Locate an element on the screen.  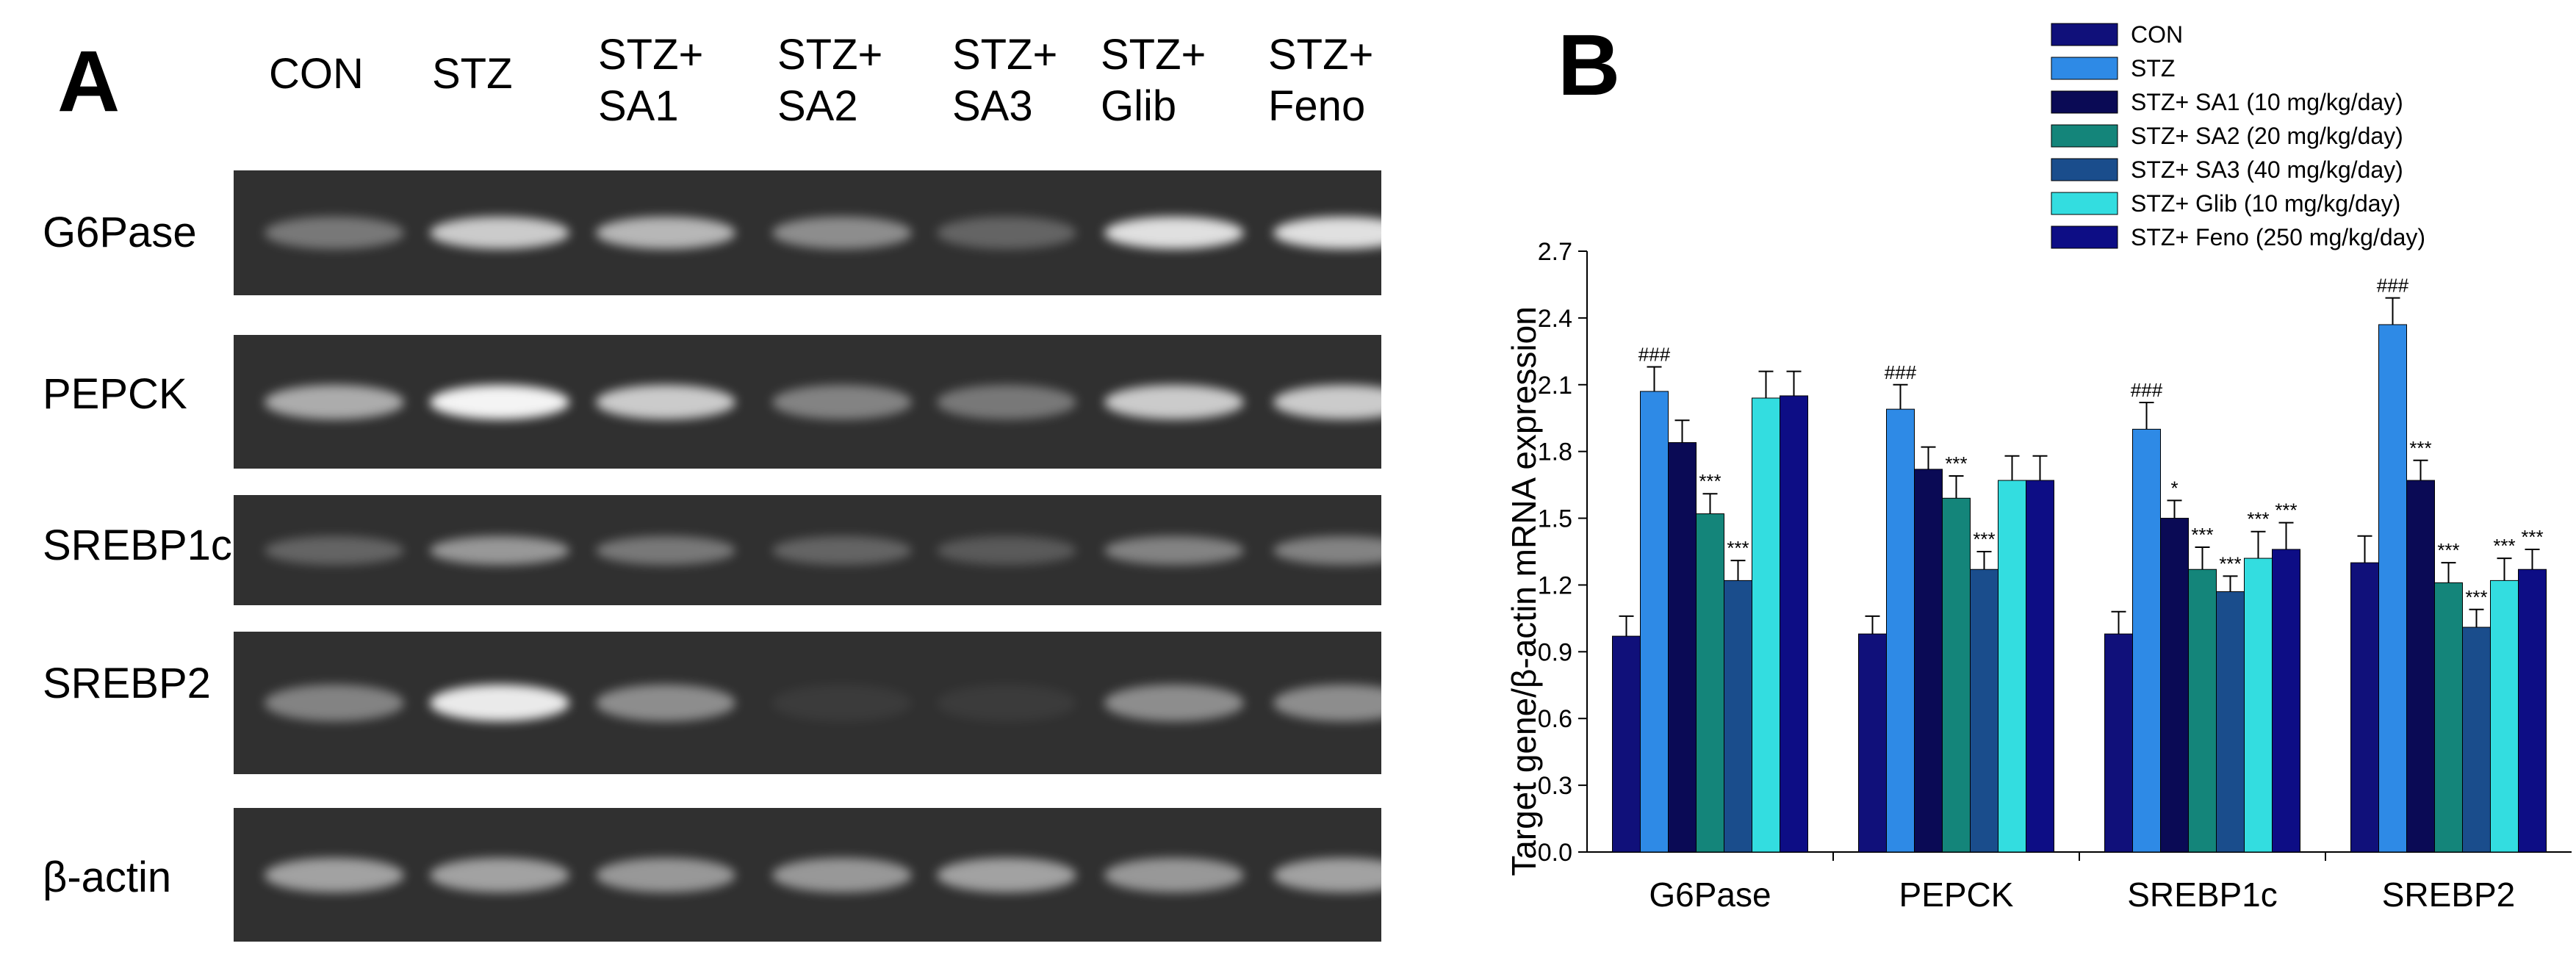
y-tick-label: 2.7 is located at coordinates (1555, 252).